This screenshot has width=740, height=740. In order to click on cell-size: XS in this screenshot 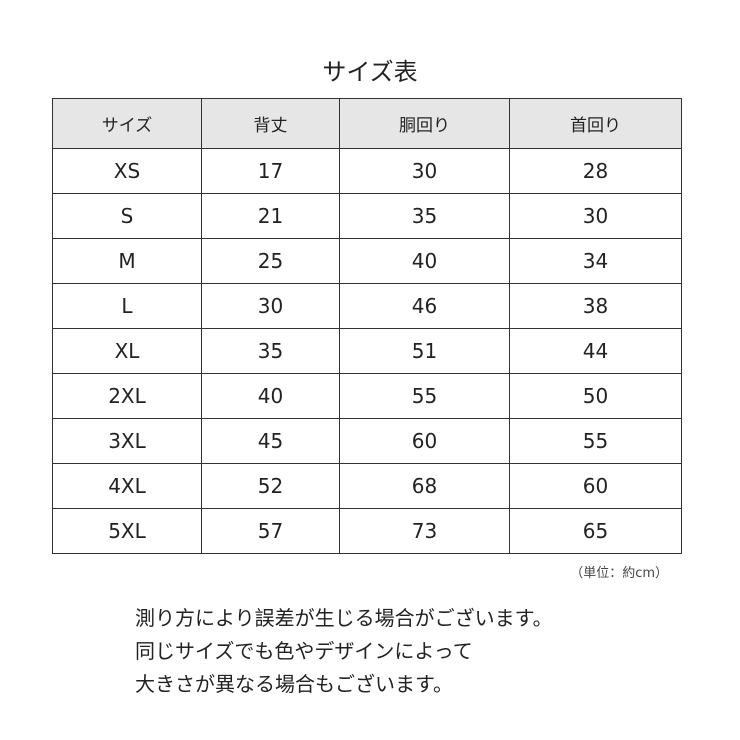, I will do `click(127, 171)`.